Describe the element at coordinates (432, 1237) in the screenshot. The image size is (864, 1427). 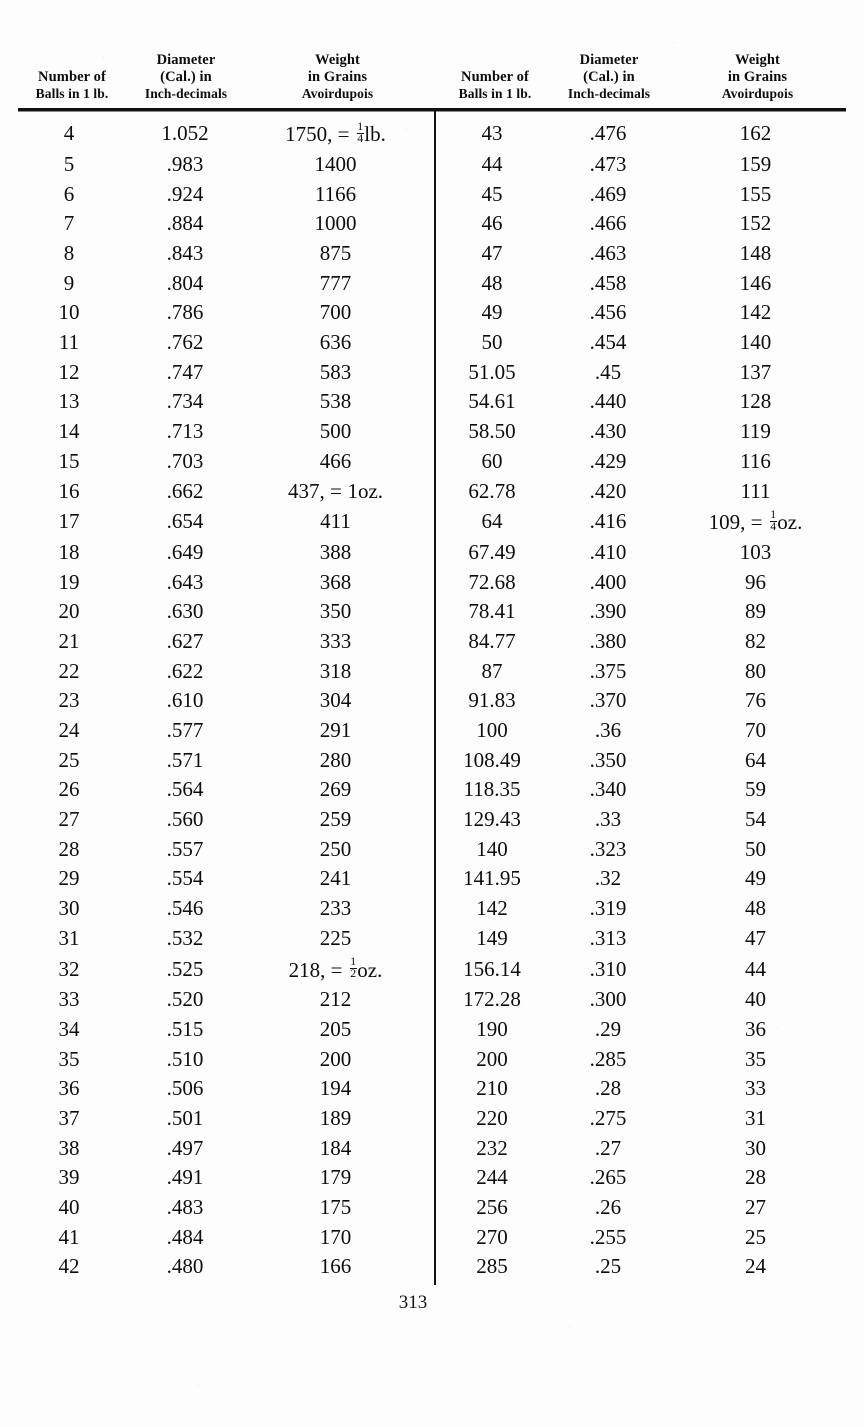
I see `table-row: 41 .484 170 270 .255 25` at that location.